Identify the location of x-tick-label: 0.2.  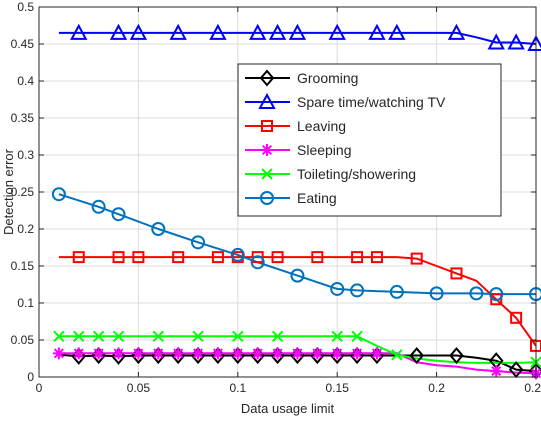
(436, 388).